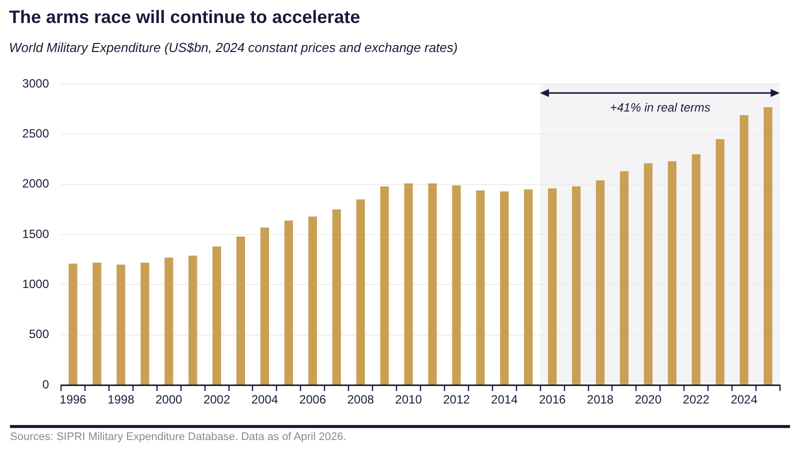 This screenshot has height=454, width=800. What do you see at coordinates (408, 399) in the screenshot?
I see `x-tick-label: 2010` at bounding box center [408, 399].